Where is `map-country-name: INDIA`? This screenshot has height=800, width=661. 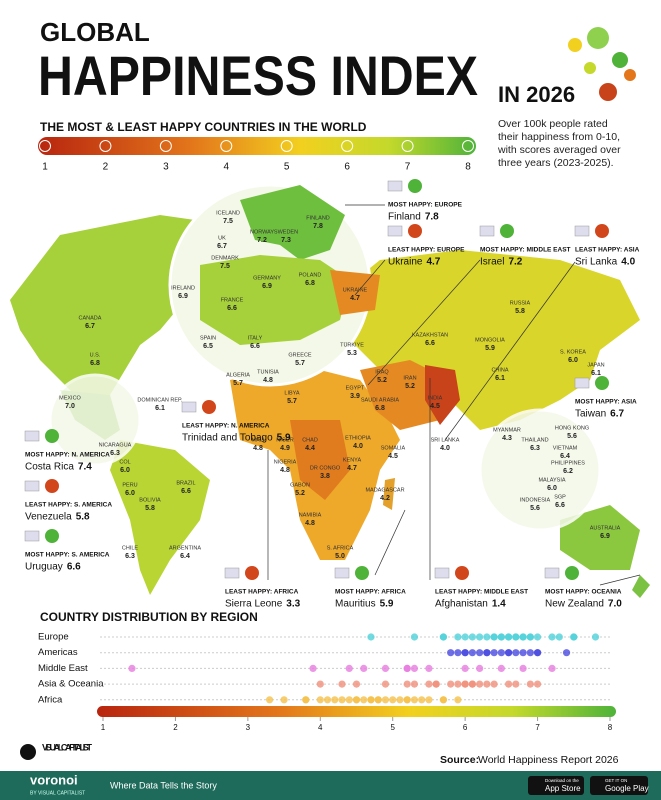 map-country-name: INDIA is located at coordinates (435, 398).